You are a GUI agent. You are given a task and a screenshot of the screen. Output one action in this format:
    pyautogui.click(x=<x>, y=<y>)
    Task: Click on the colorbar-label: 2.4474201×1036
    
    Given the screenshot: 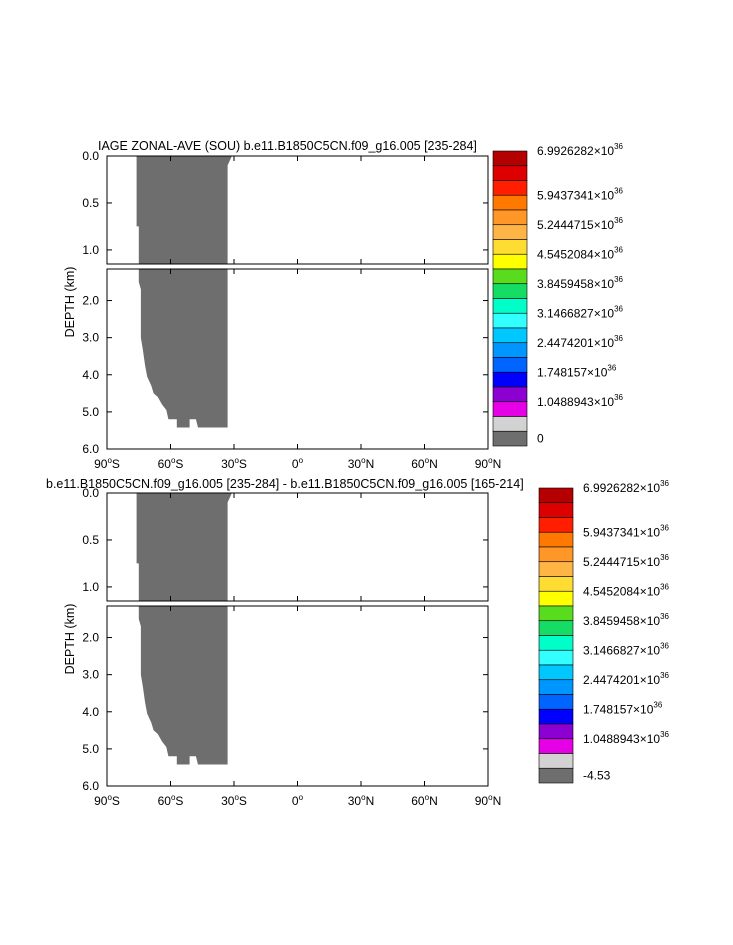 What is the action you would take?
    pyautogui.click(x=580, y=342)
    